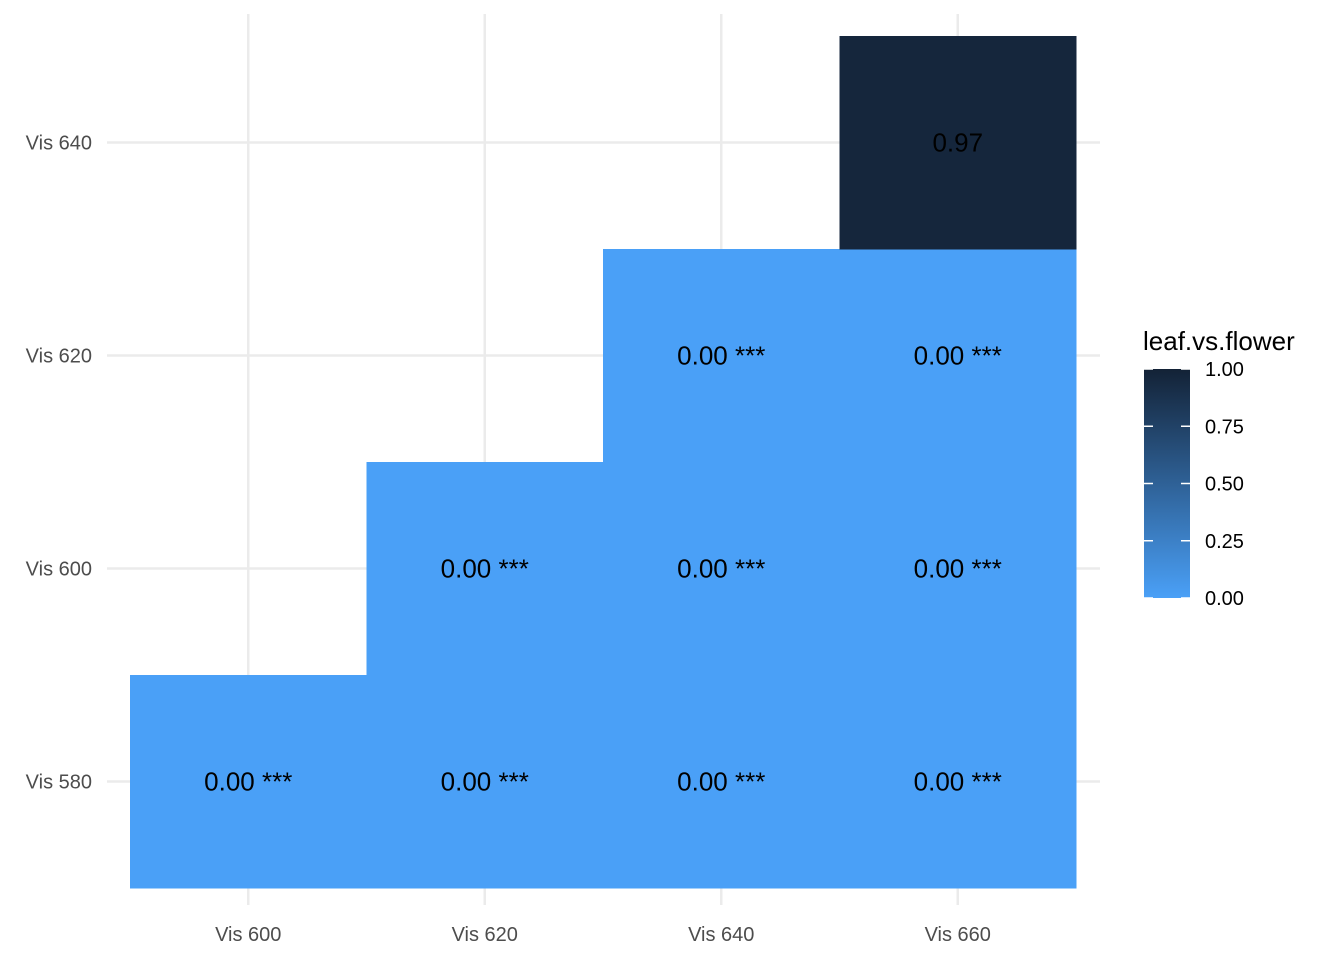  I want to click on y-tick-label: Vis 600, so click(59, 570).